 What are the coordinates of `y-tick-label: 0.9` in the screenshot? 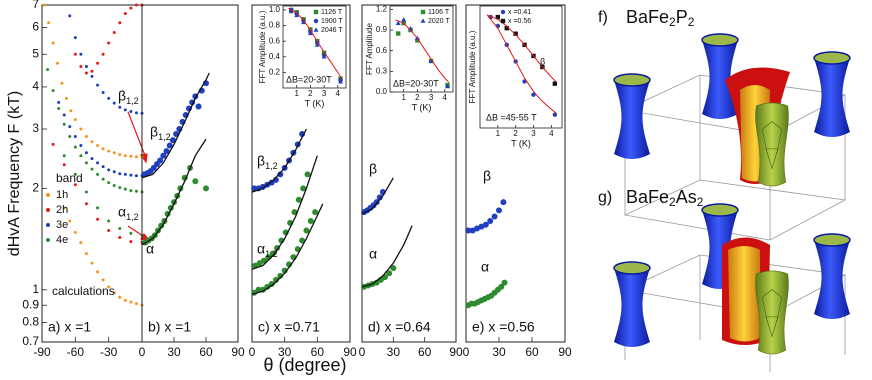 It's located at (30, 304).